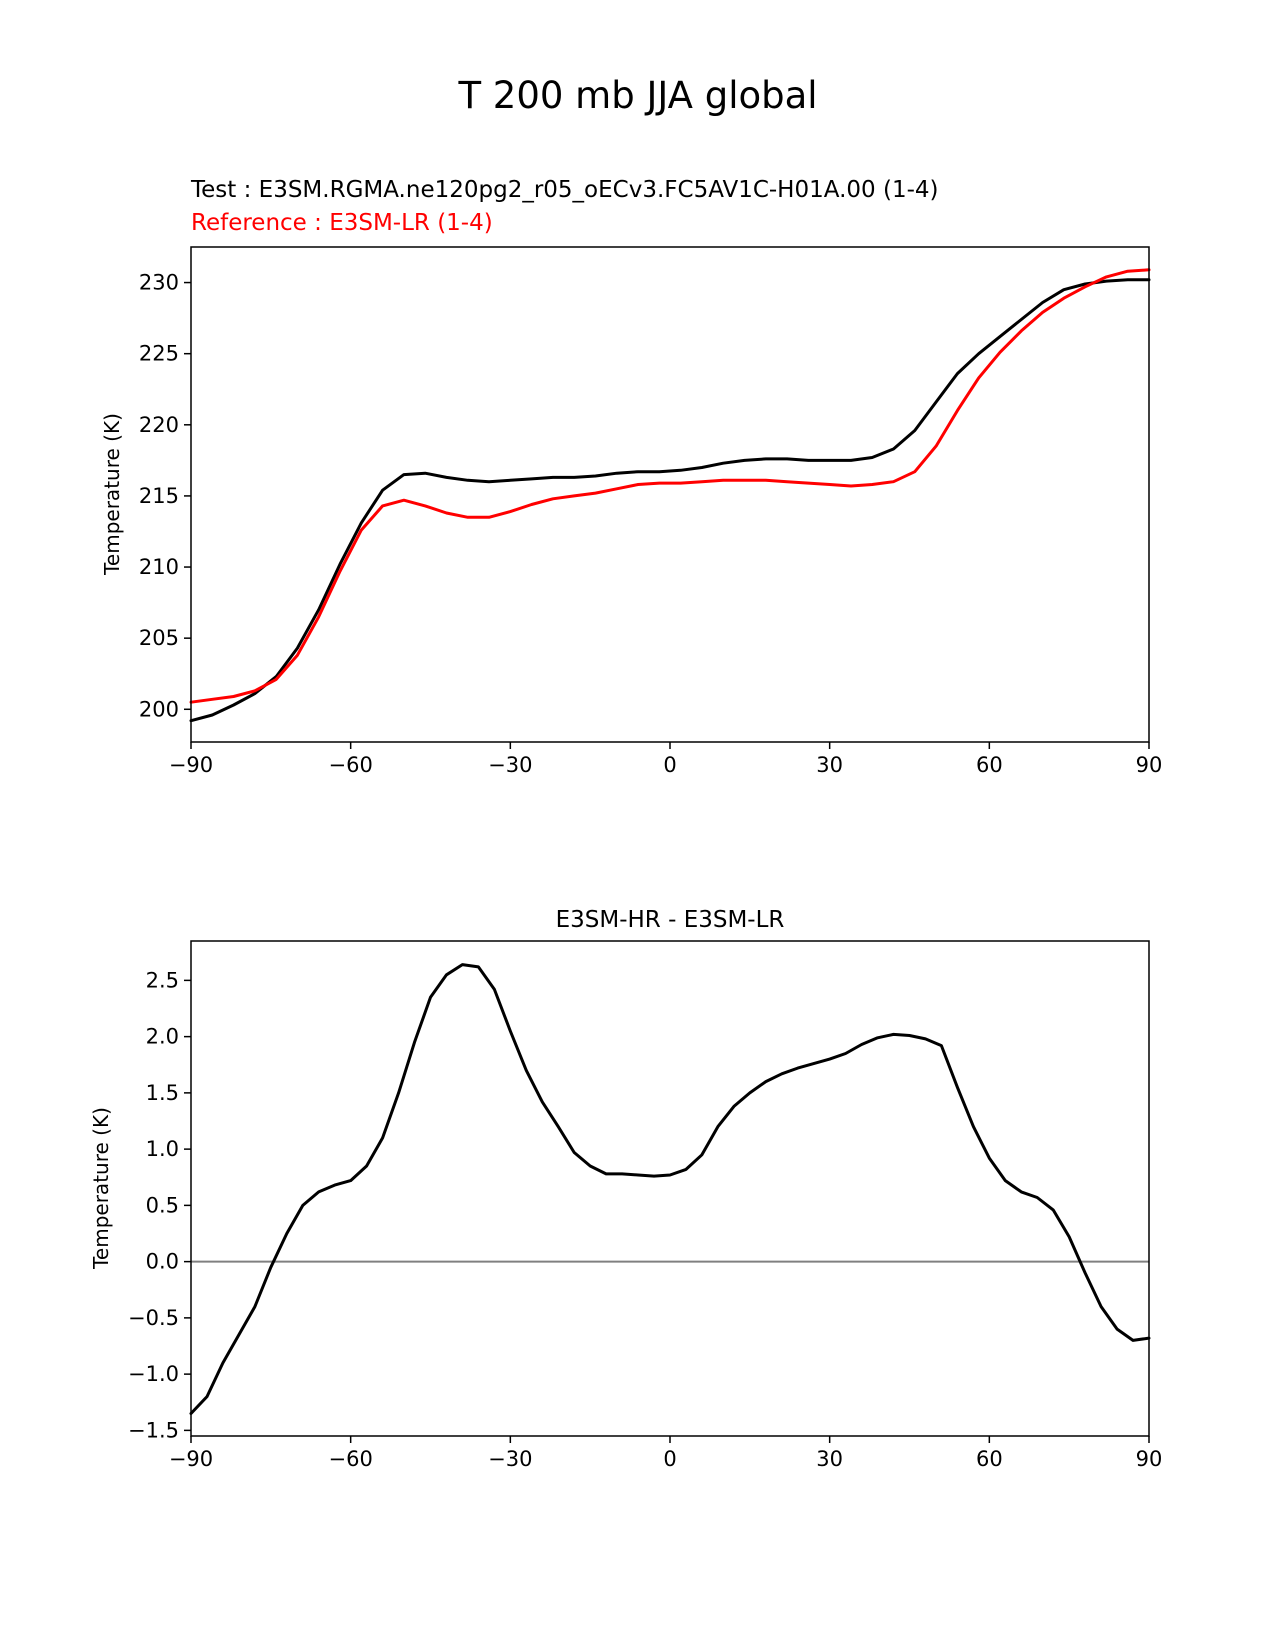 The height and width of the screenshot is (1650, 1275). What do you see at coordinates (191, 1459) in the screenshot?
I see `bottom-xtick-label: −90` at bounding box center [191, 1459].